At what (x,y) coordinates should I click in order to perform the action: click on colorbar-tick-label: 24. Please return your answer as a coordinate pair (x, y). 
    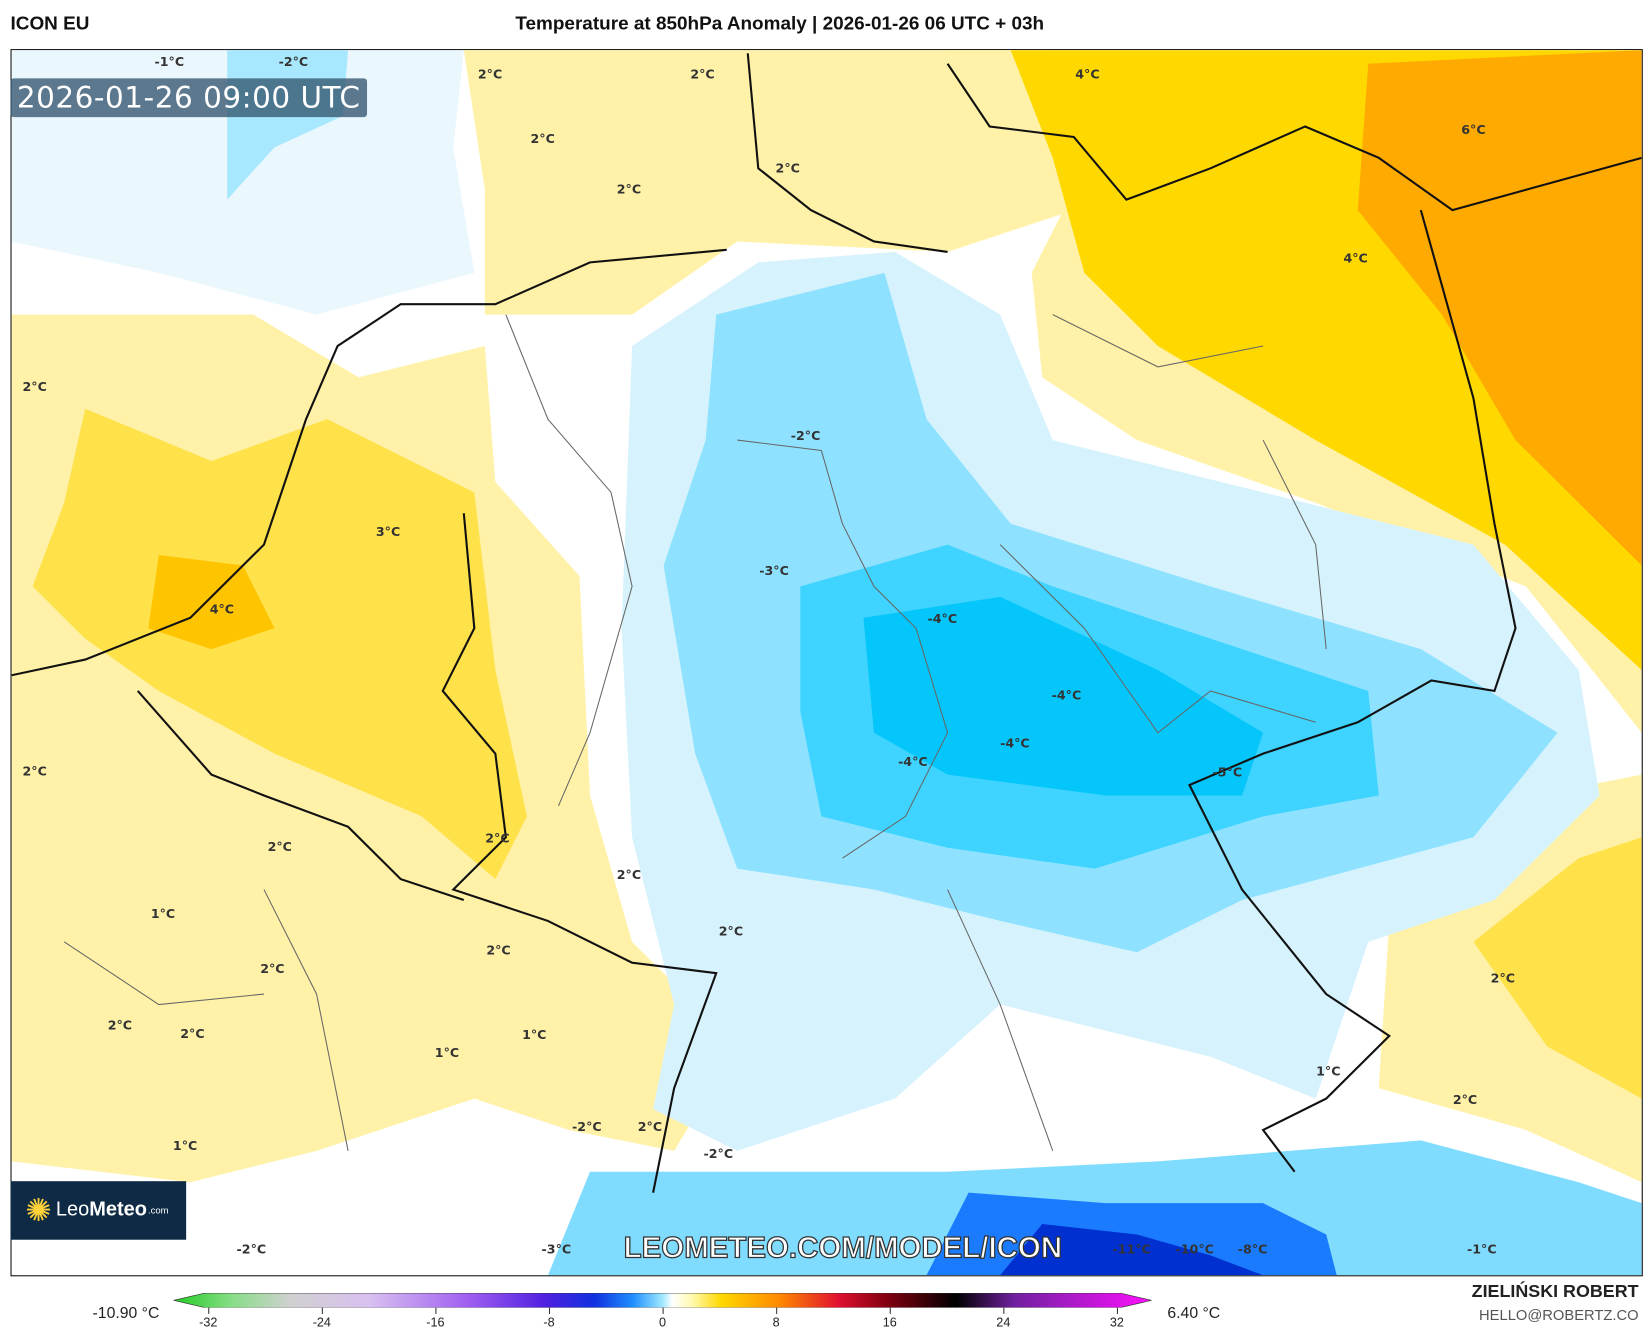
    Looking at the image, I should click on (1003, 1322).